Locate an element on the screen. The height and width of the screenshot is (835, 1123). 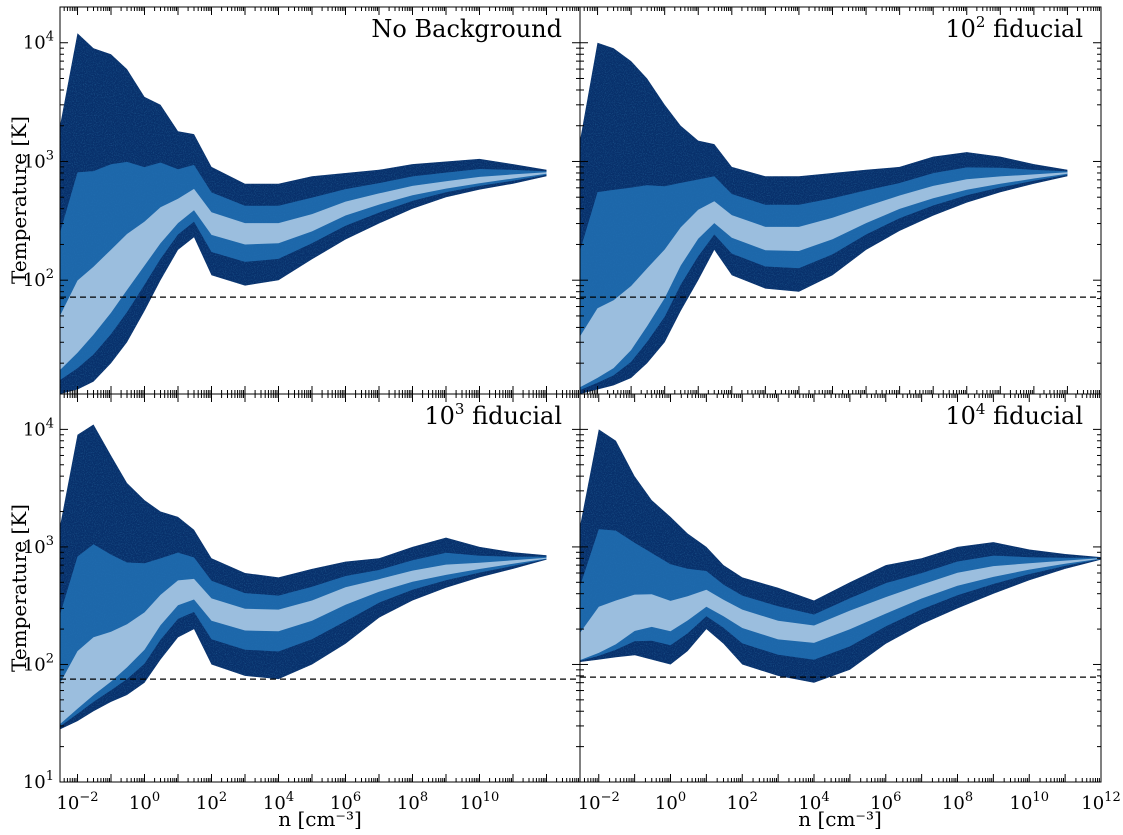
density-layers is located at coordinates (840, 556).